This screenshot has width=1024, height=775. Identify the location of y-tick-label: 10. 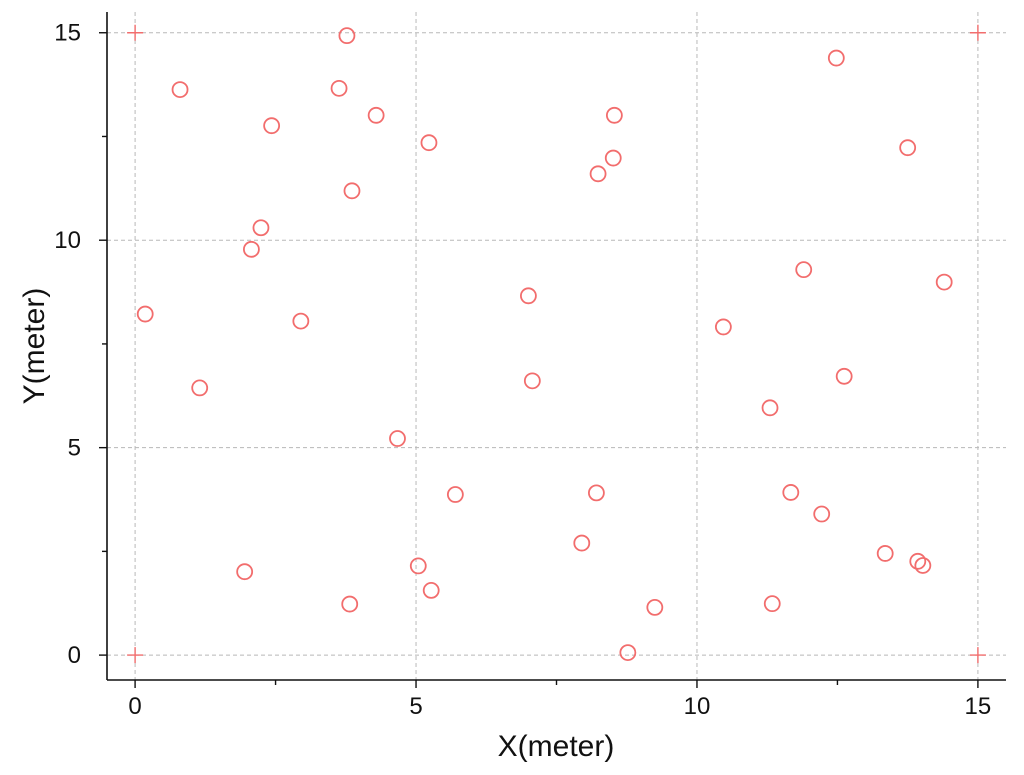
(67, 240).